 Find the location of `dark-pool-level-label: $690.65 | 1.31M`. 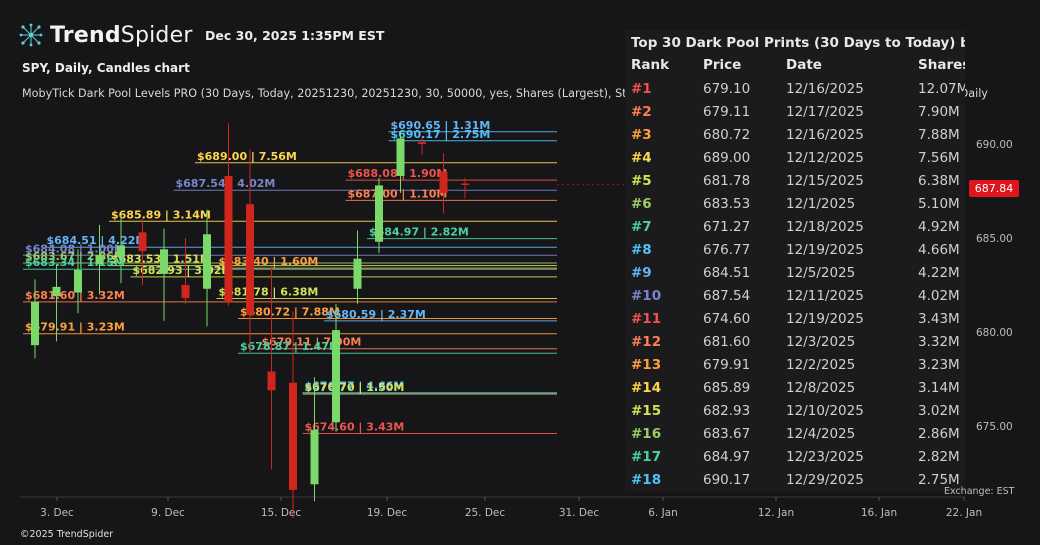

dark-pool-level-label: $690.65 | 1.31M is located at coordinates (441, 125).